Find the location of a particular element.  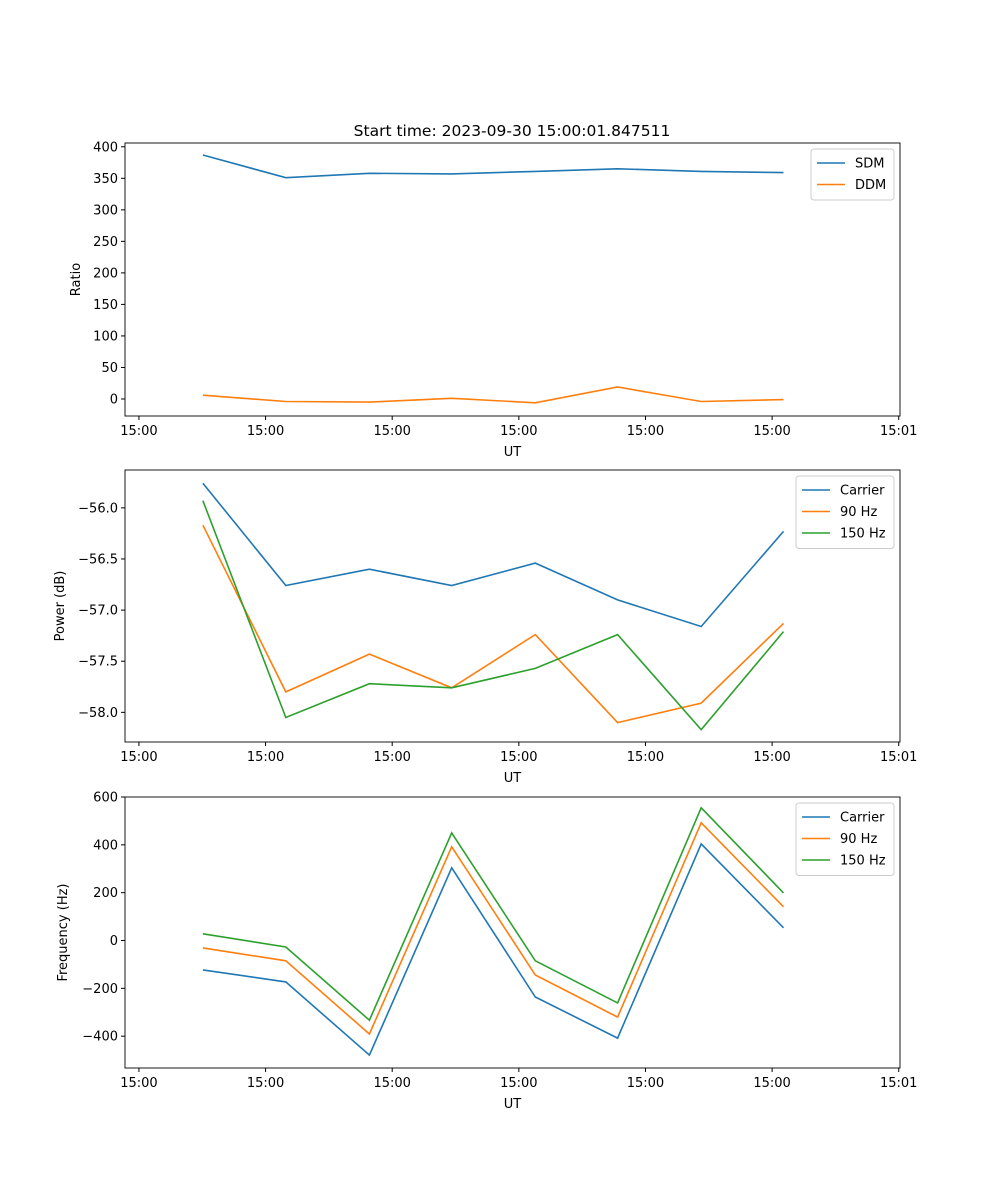

y-tick-label: 50 is located at coordinates (109, 368).